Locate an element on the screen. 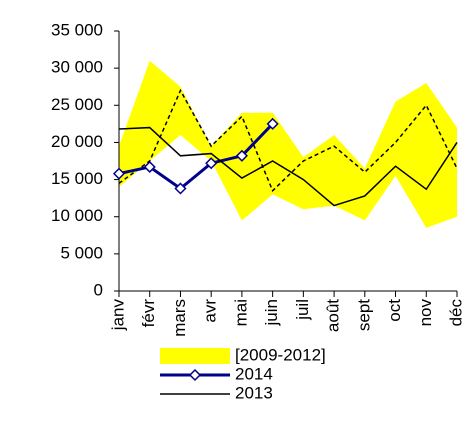  y-tick-label: 35 000 is located at coordinates (77, 29).